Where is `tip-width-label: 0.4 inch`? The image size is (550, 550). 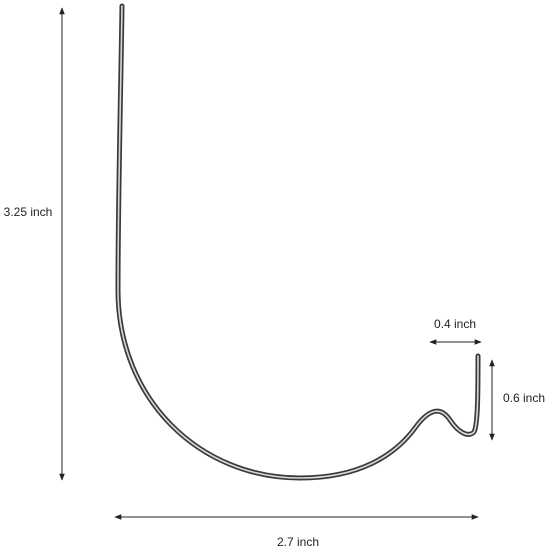
tip-width-label: 0.4 inch is located at coordinates (455, 324).